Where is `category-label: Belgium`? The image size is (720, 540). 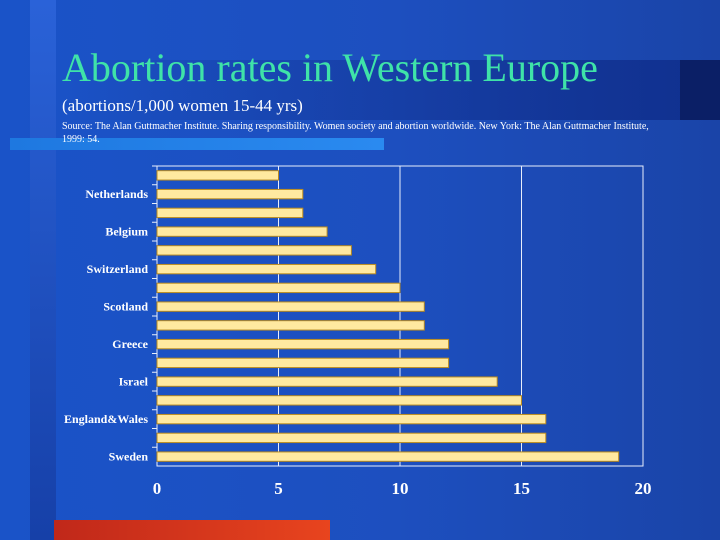
category-label: Belgium is located at coordinates (126, 232).